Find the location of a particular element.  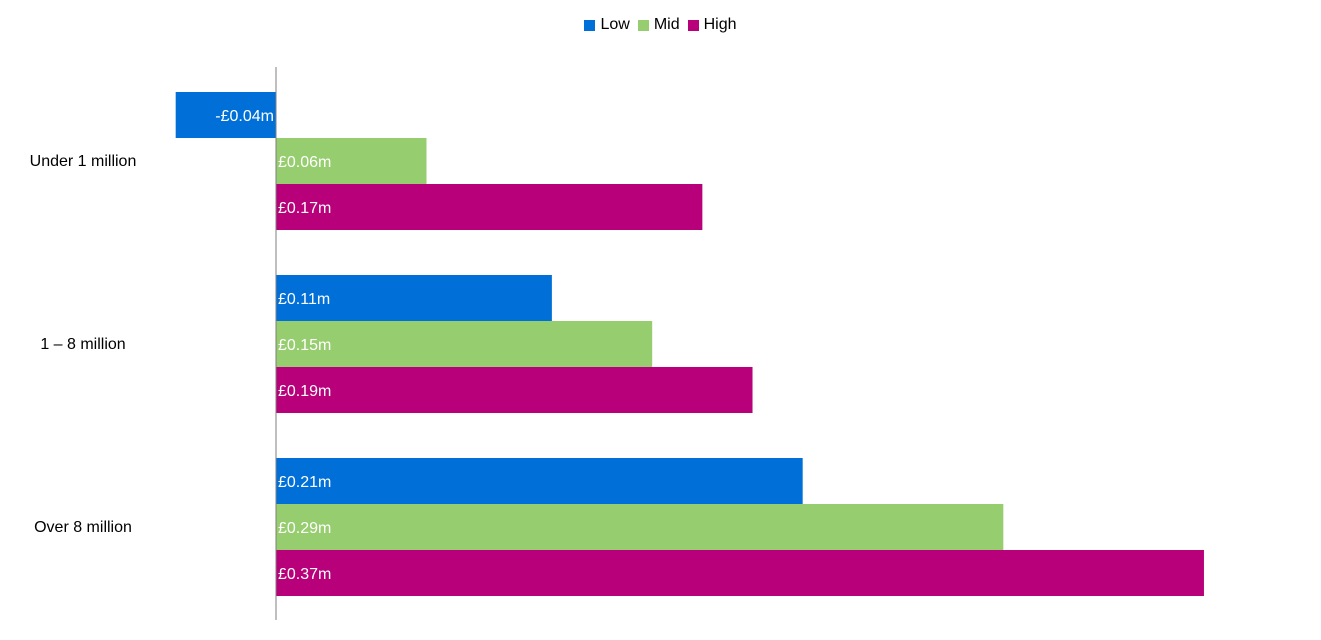

data-label: £0.21m is located at coordinates (304, 482).